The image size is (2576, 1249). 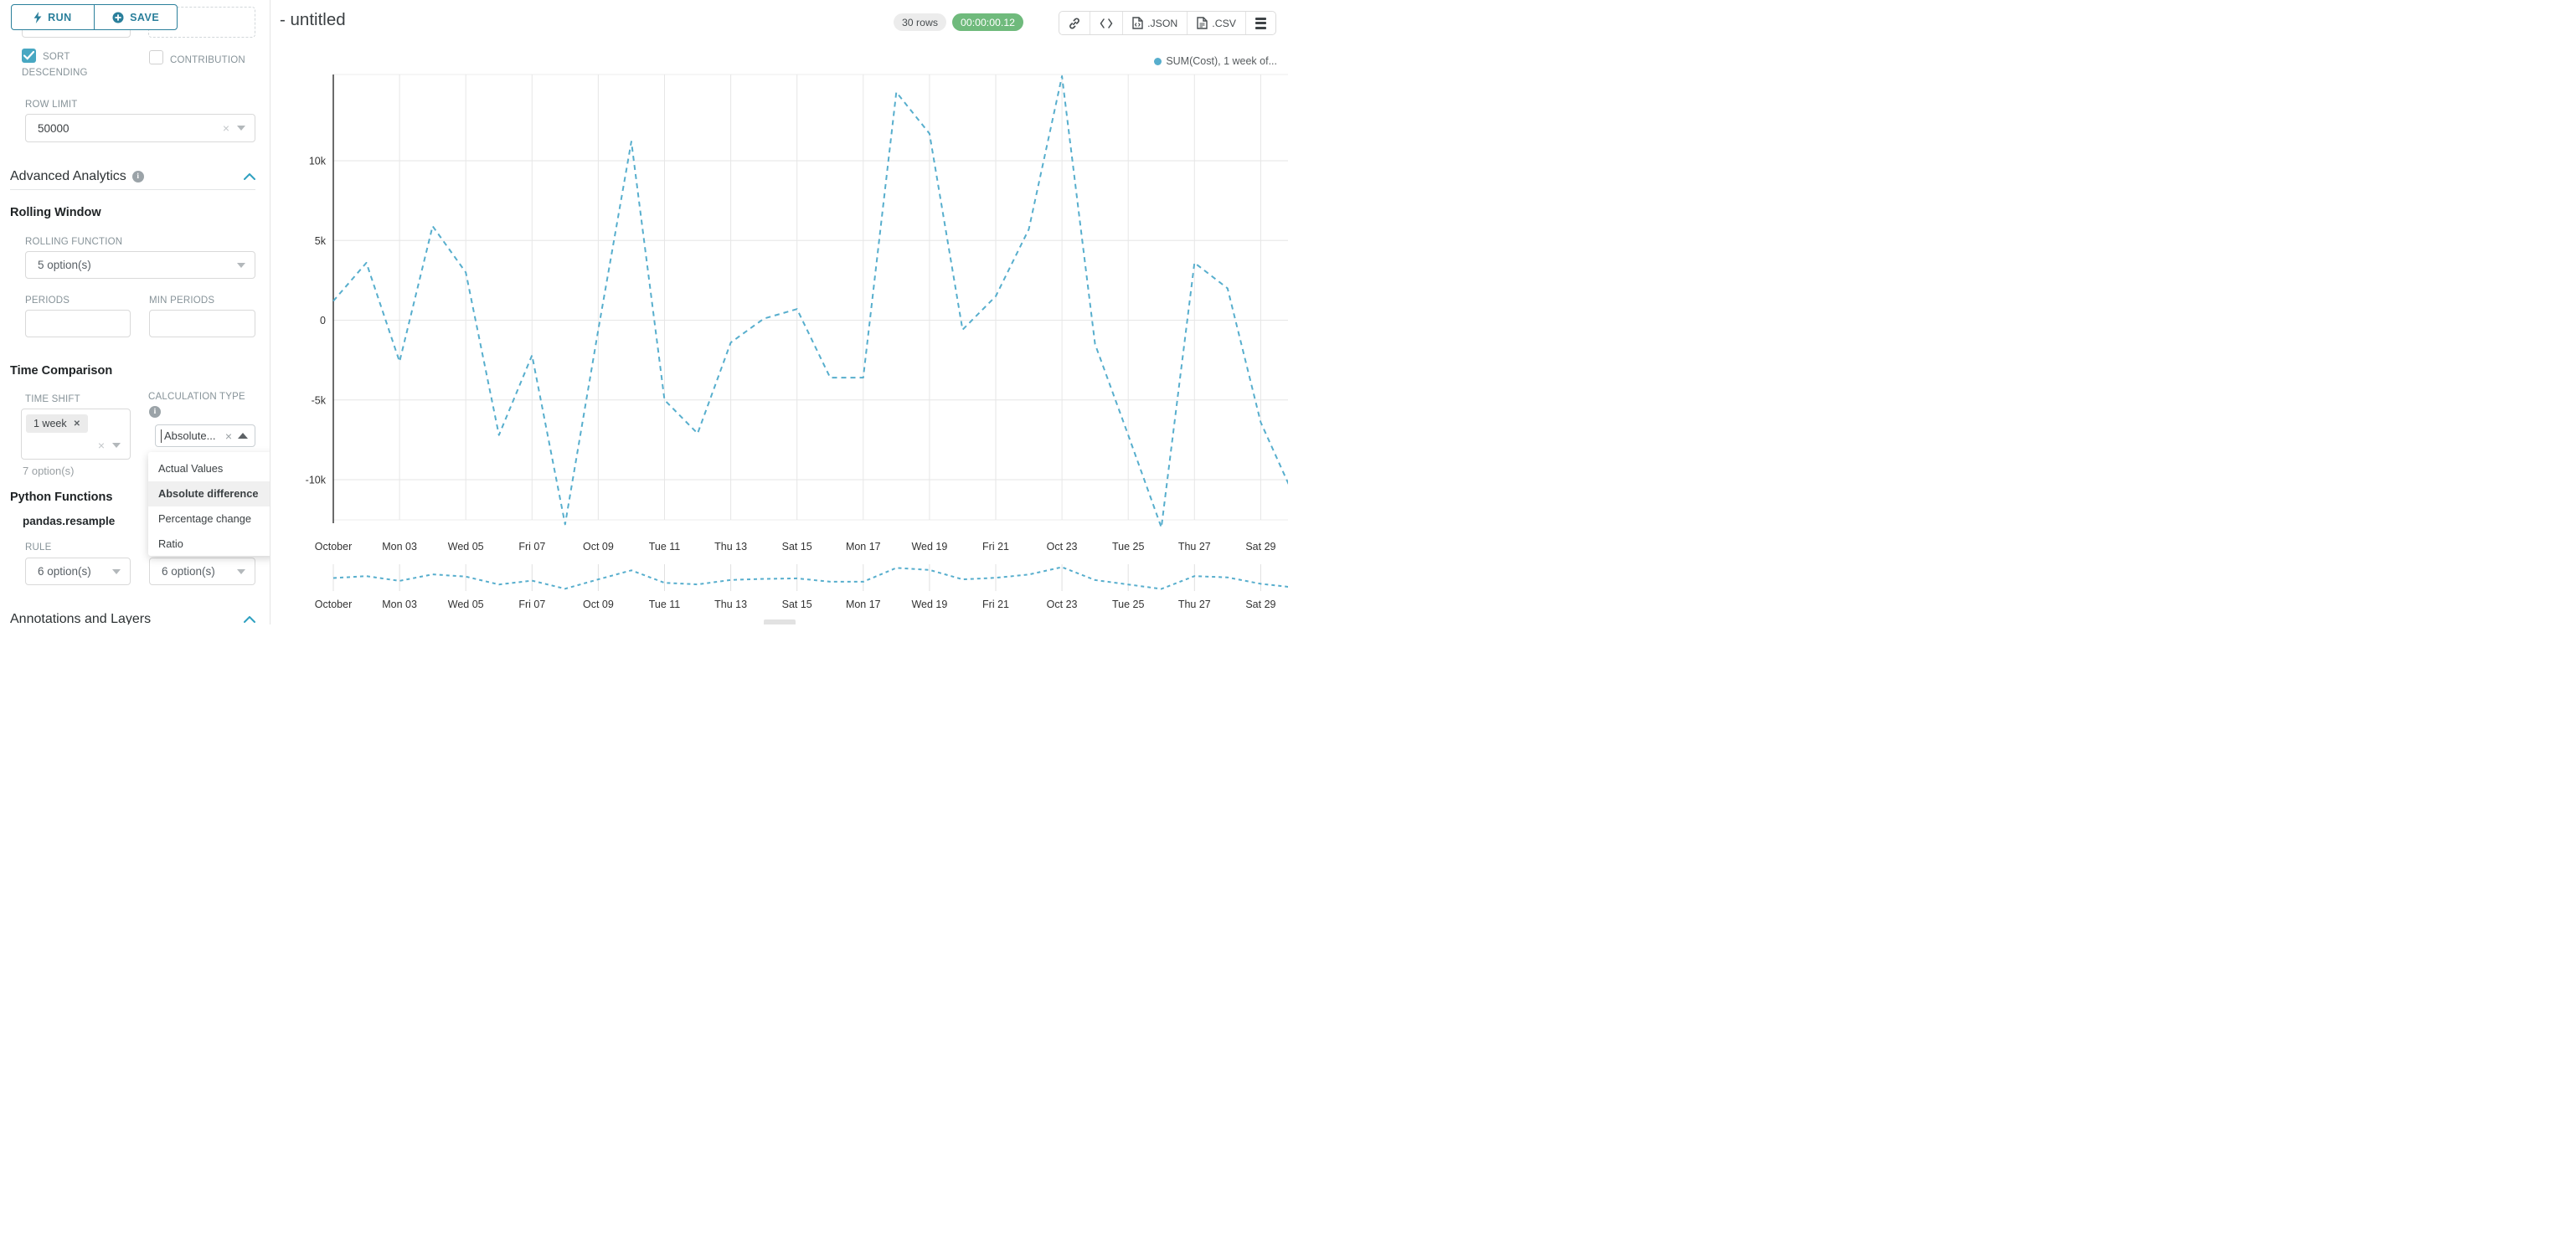 What do you see at coordinates (182, 301) in the screenshot?
I see `min-periods-label: MIN PERIODS` at bounding box center [182, 301].